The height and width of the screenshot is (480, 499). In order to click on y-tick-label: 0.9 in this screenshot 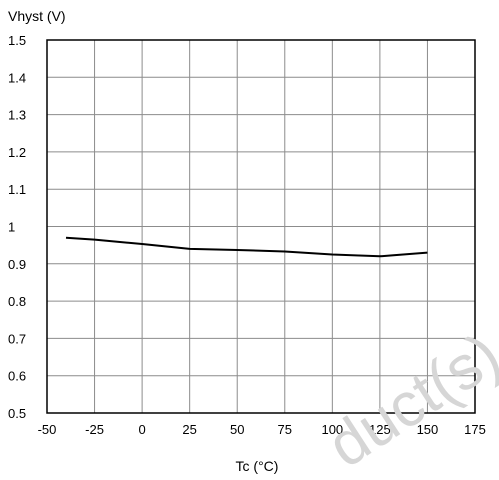, I will do `click(17, 264)`.